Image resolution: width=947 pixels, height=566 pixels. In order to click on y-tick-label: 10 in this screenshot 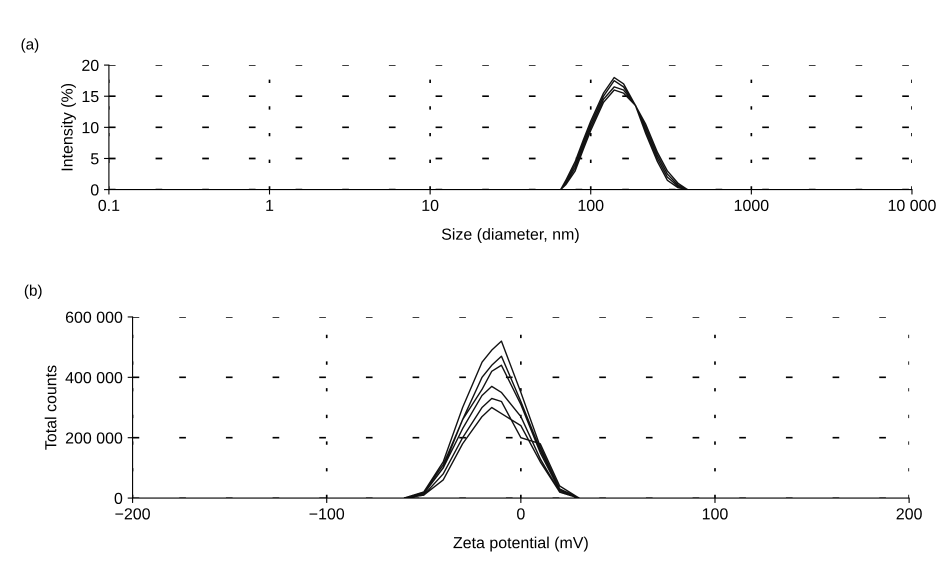, I will do `click(90, 128)`.